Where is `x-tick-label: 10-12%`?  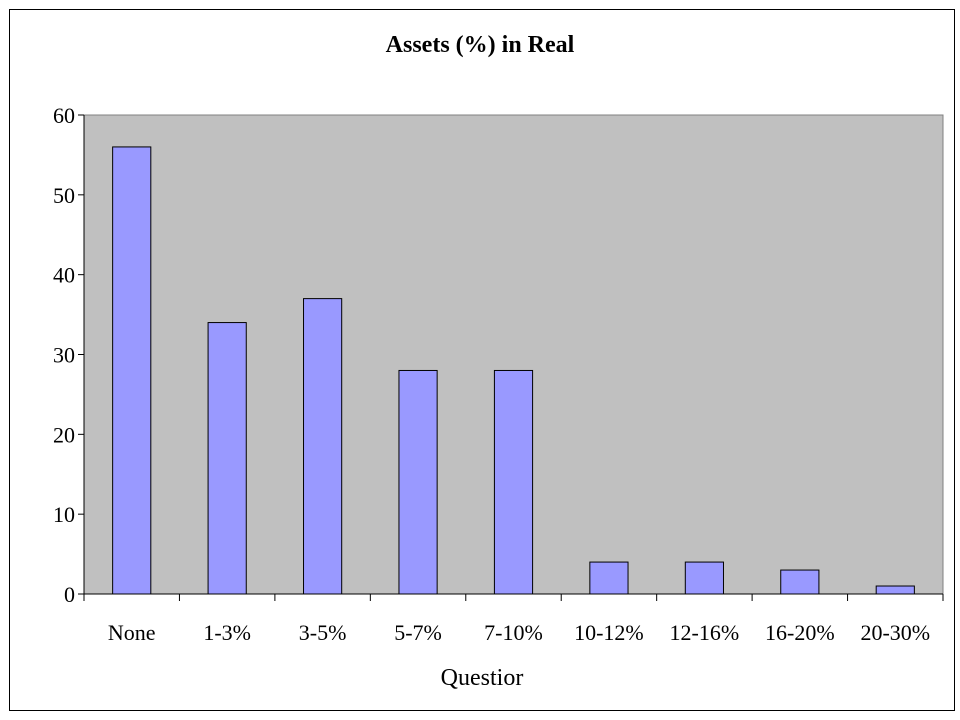 x-tick-label: 10-12% is located at coordinates (609, 632).